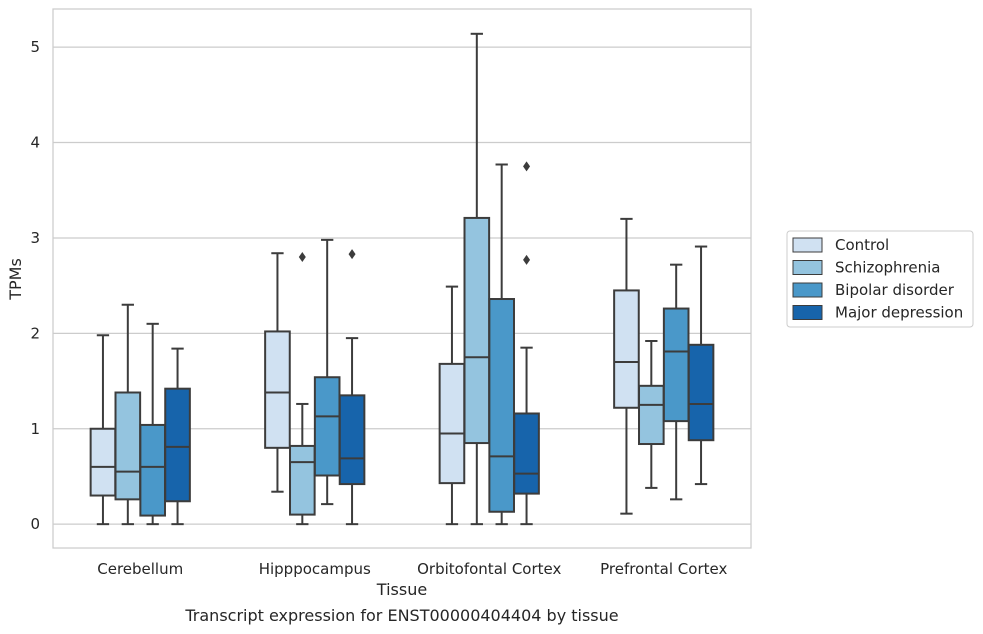  What do you see at coordinates (862, 245) in the screenshot?
I see `legend-label: Control` at bounding box center [862, 245].